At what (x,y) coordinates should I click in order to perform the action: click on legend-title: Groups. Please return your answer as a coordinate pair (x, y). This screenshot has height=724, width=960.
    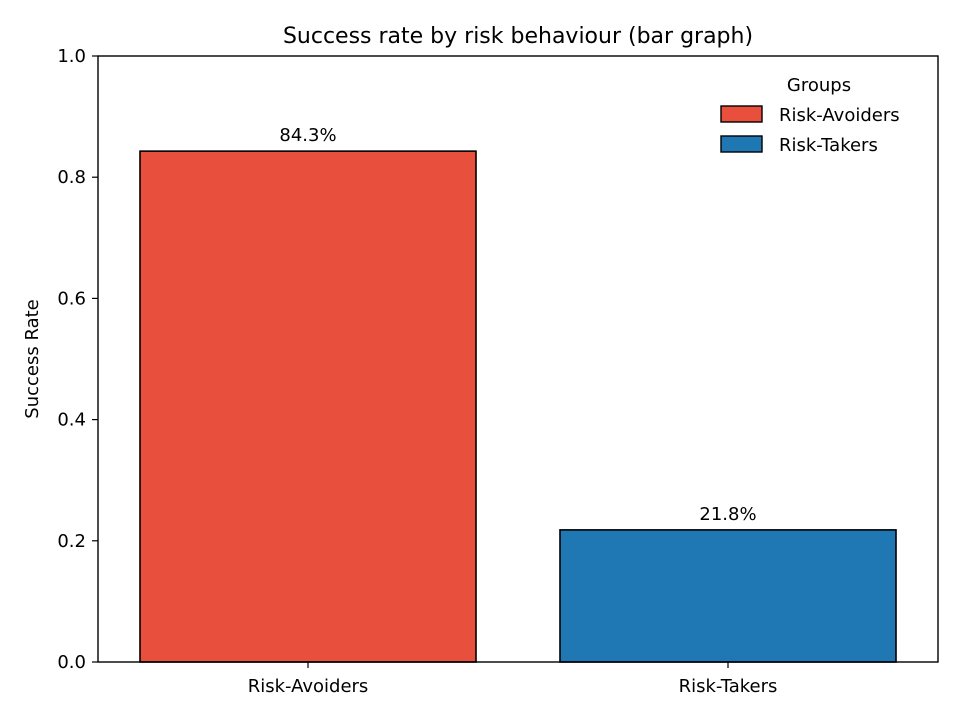
    Looking at the image, I should click on (819, 85).